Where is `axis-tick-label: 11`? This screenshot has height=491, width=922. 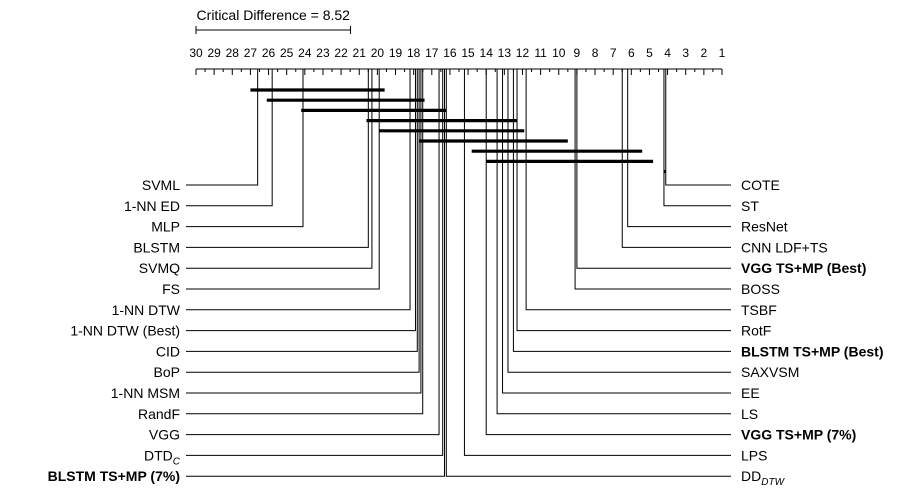 axis-tick-label: 11 is located at coordinates (540, 53).